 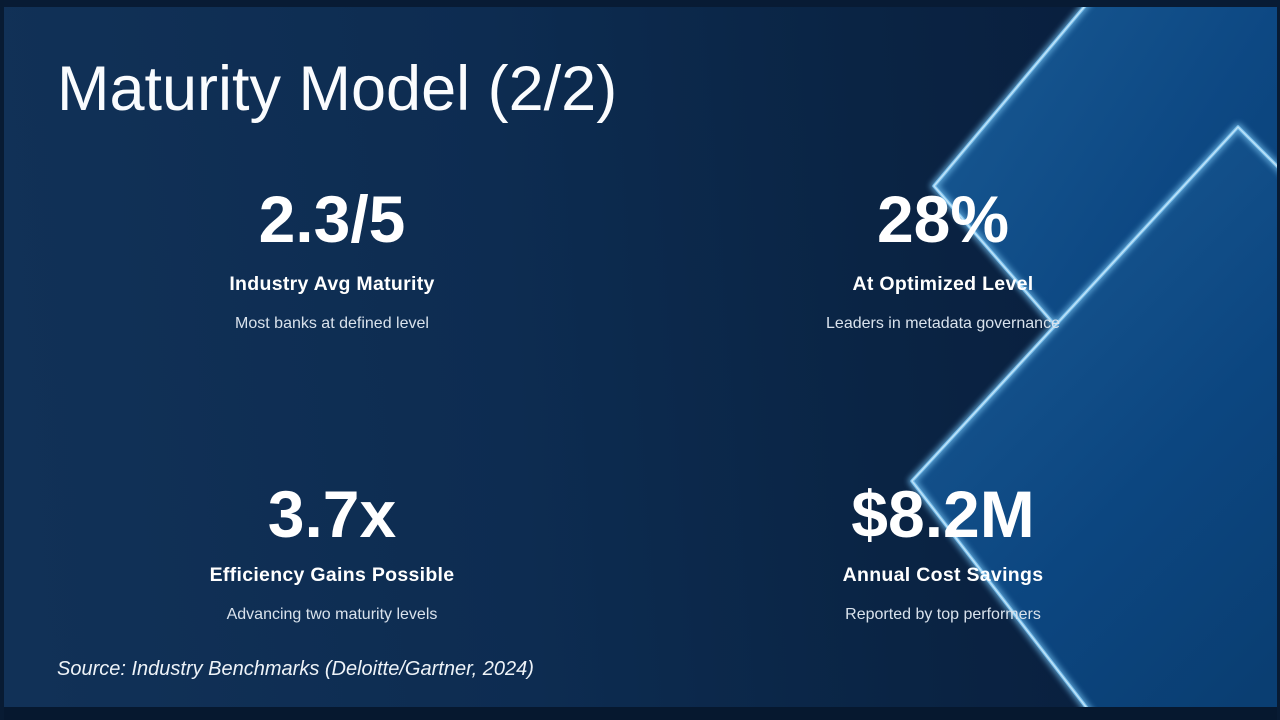 I want to click on slide-frame-bottom, so click(x=640, y=713).